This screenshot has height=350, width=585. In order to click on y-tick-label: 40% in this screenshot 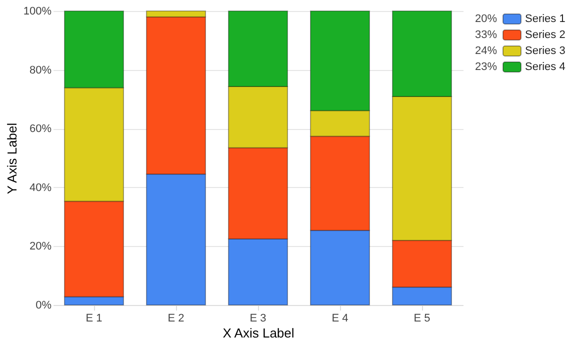, I will do `click(40, 188)`.